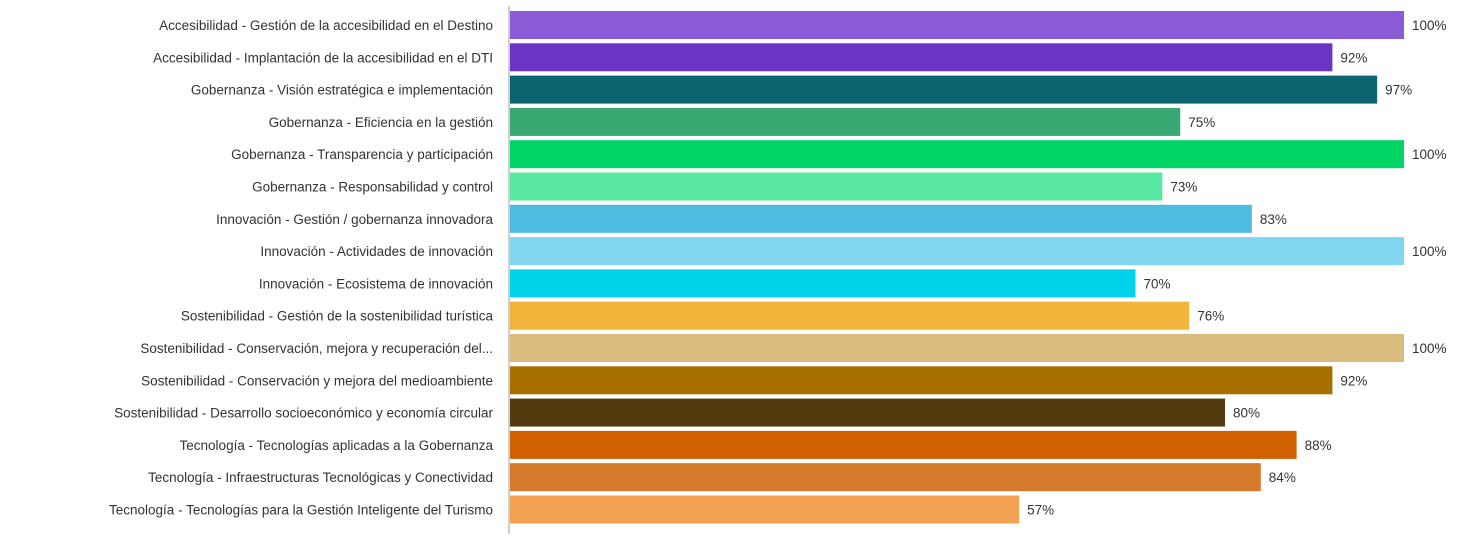 This screenshot has height=536, width=1471. I want to click on value-label: 76%, so click(1210, 316).